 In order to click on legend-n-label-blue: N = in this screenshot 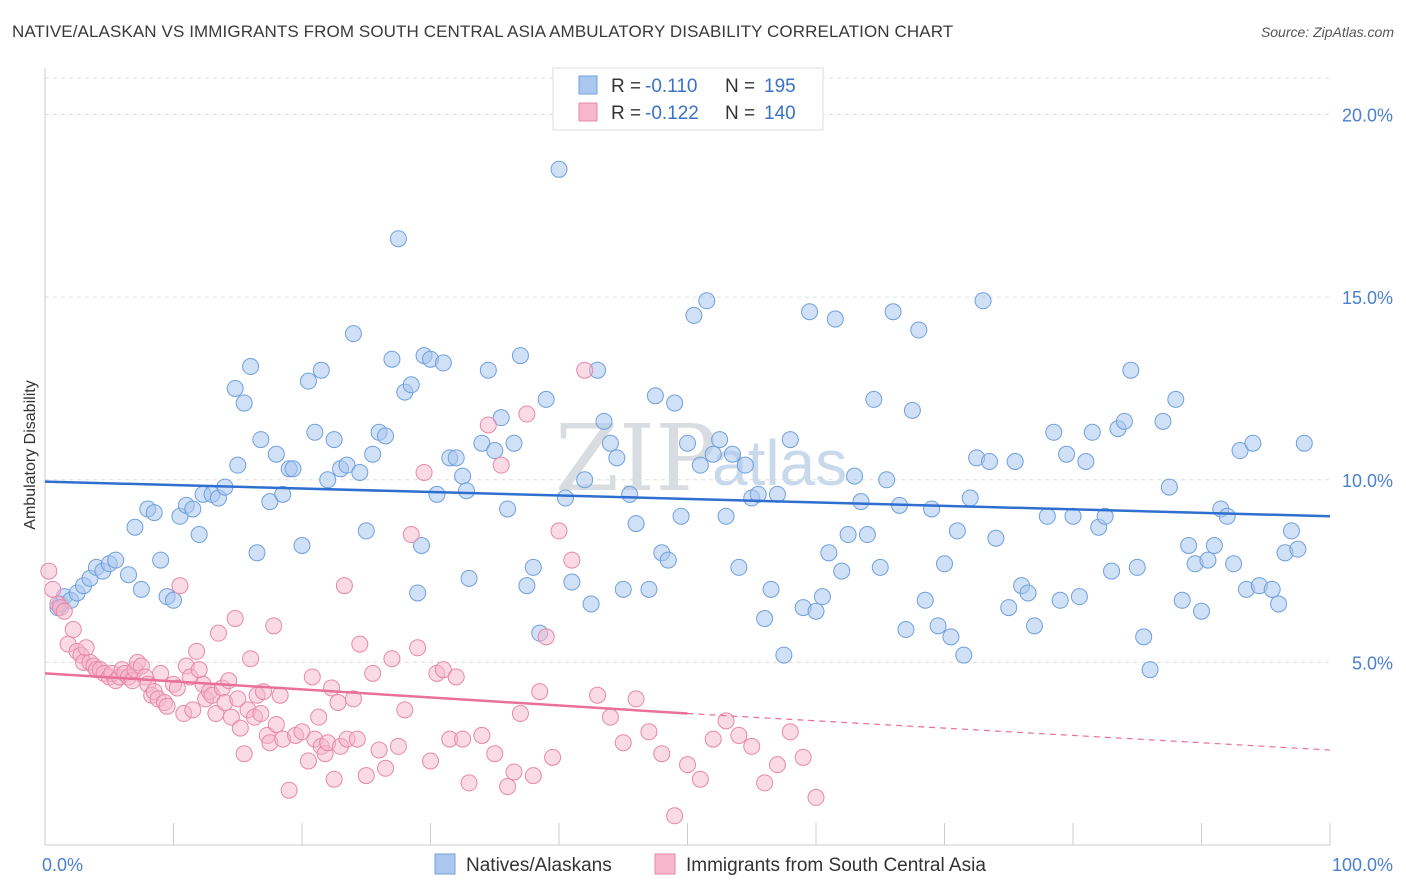, I will do `click(740, 86)`.